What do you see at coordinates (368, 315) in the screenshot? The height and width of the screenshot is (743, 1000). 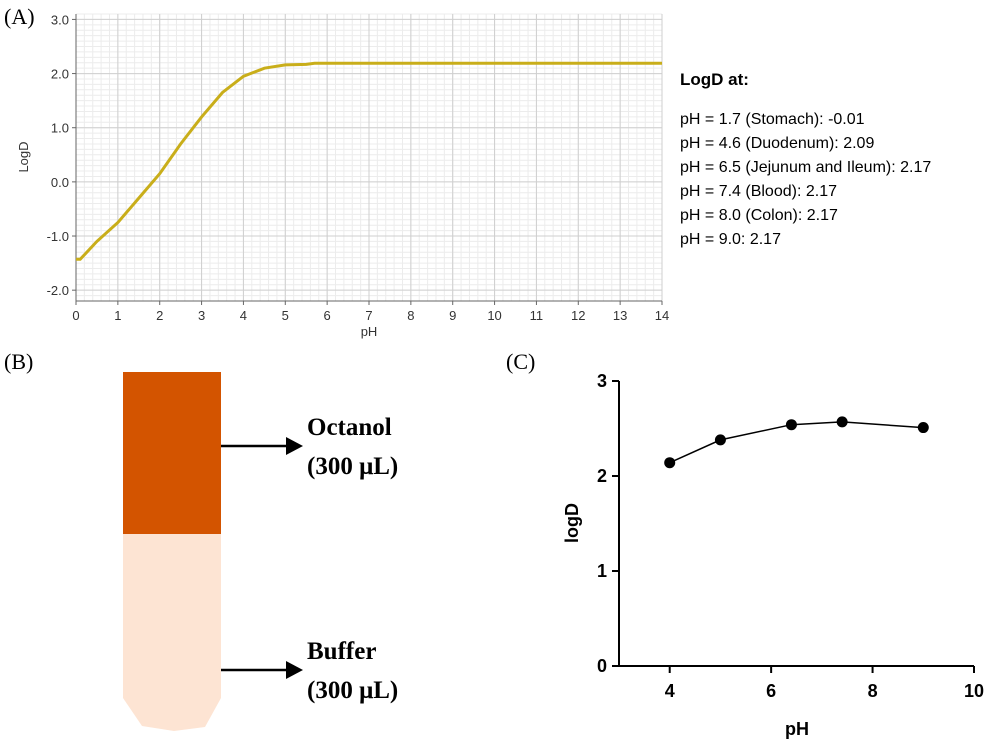 I see `chart-a-x-tick-label: 7` at bounding box center [368, 315].